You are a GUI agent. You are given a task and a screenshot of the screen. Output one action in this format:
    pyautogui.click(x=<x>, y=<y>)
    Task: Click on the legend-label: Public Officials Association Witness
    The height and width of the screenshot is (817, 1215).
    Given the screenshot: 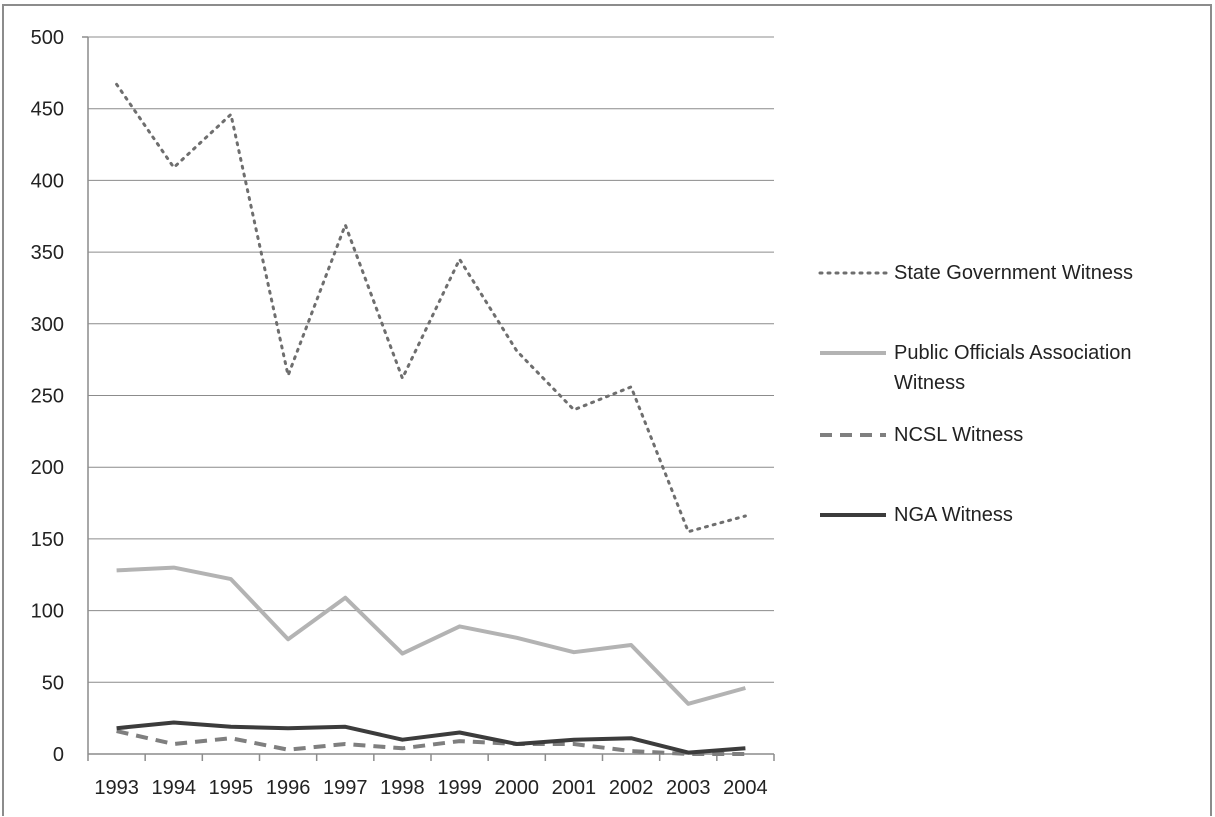 What is the action you would take?
    pyautogui.click(x=1013, y=368)
    